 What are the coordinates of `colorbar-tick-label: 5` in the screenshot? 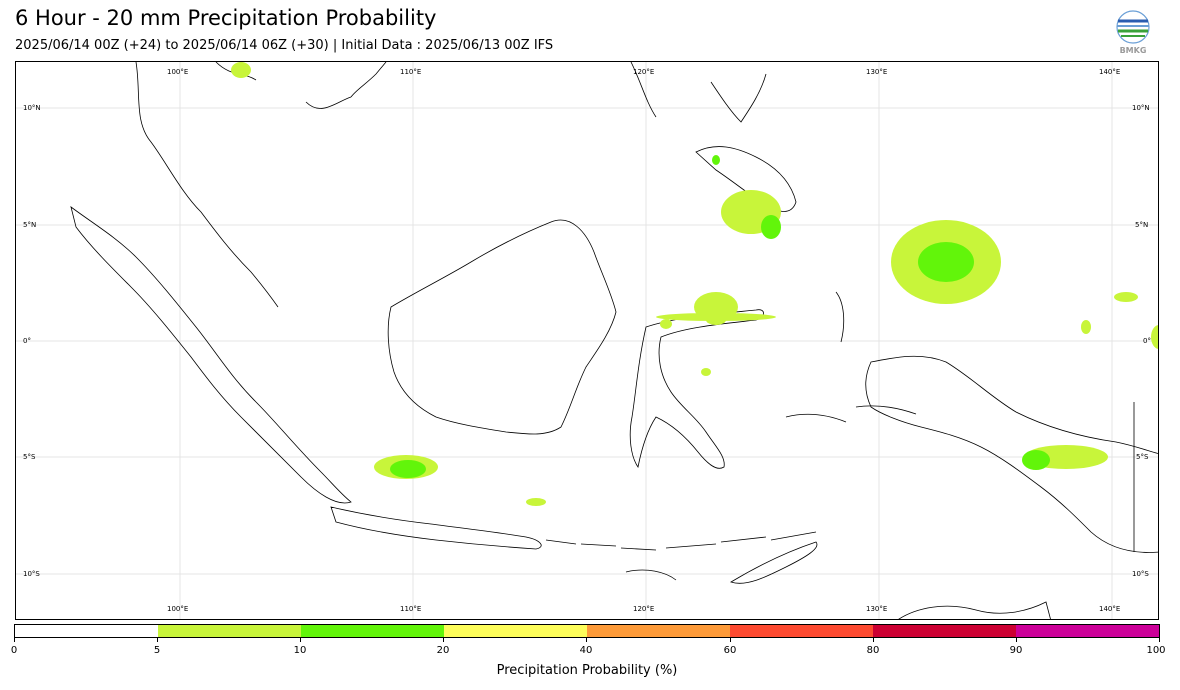 It's located at (157, 650).